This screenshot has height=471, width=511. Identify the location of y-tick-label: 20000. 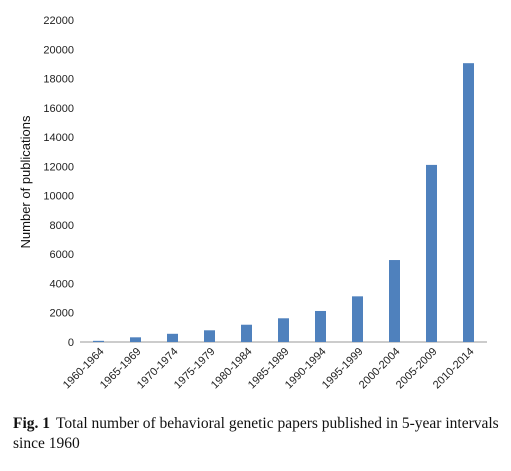
(58, 50).